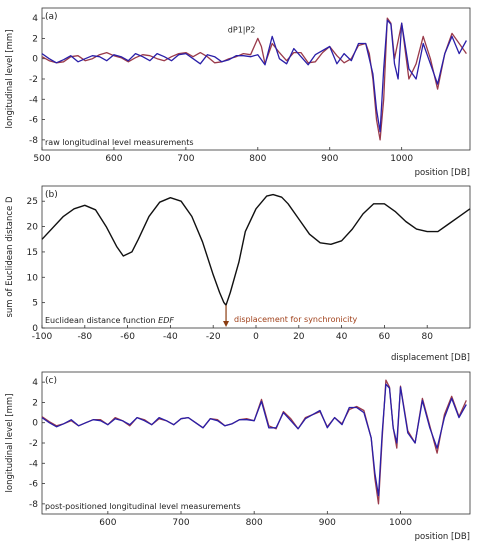  I want to click on y-axis-label: sum of Euclidean distance D, so click(10, 256).